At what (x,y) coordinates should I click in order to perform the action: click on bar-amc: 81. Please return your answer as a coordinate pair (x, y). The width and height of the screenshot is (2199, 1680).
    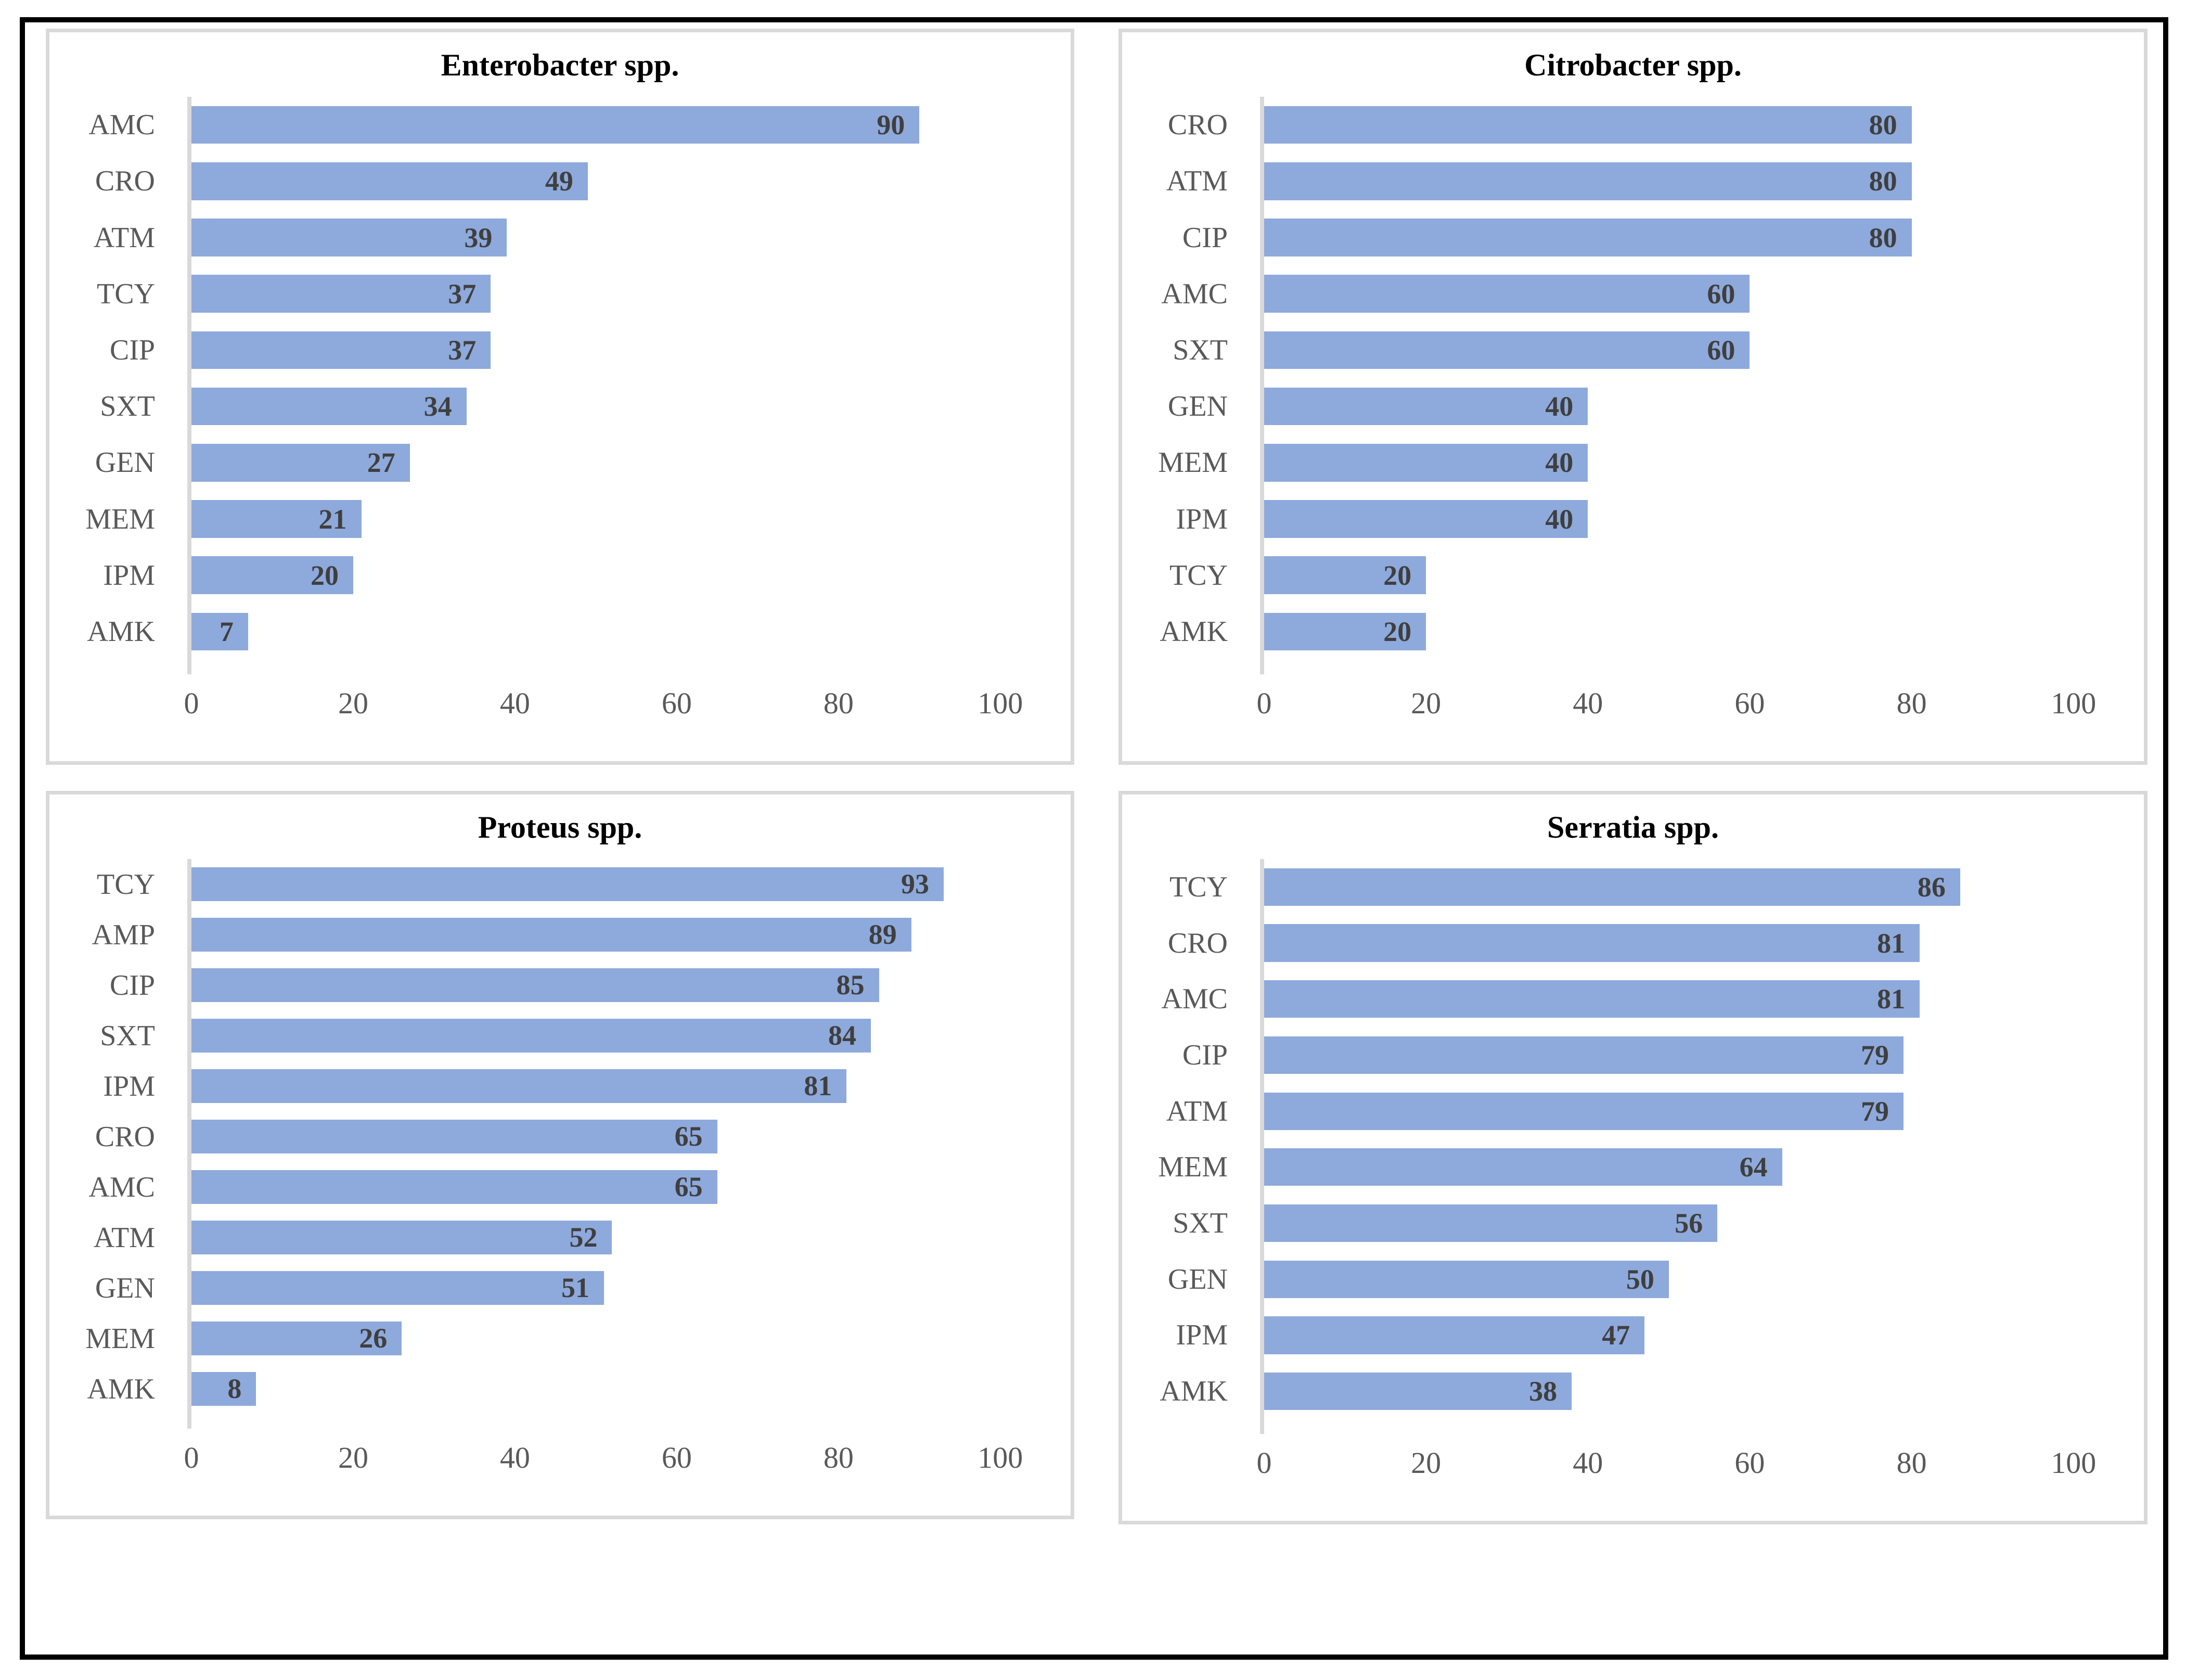
    Looking at the image, I should click on (1592, 999).